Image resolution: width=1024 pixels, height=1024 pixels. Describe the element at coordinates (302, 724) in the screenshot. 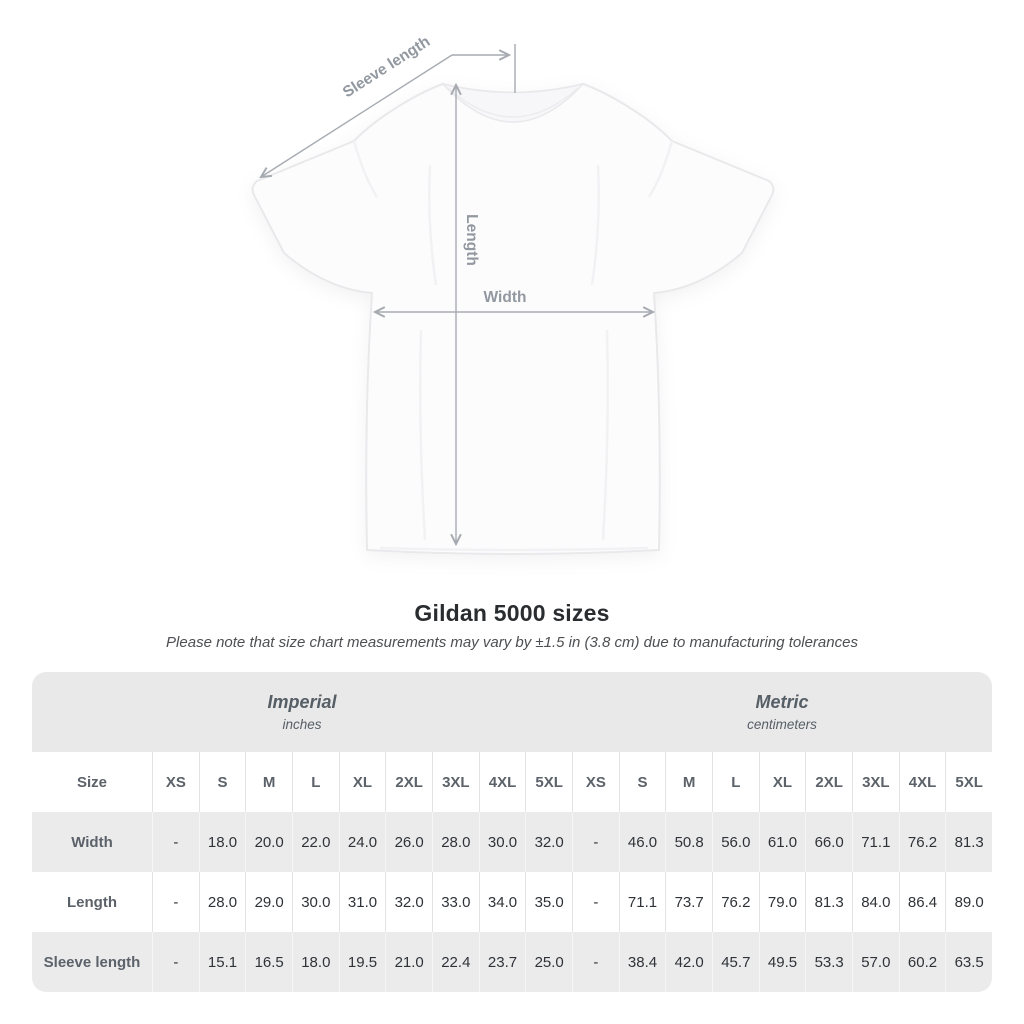

I see `unit-group-unit: inches` at that location.